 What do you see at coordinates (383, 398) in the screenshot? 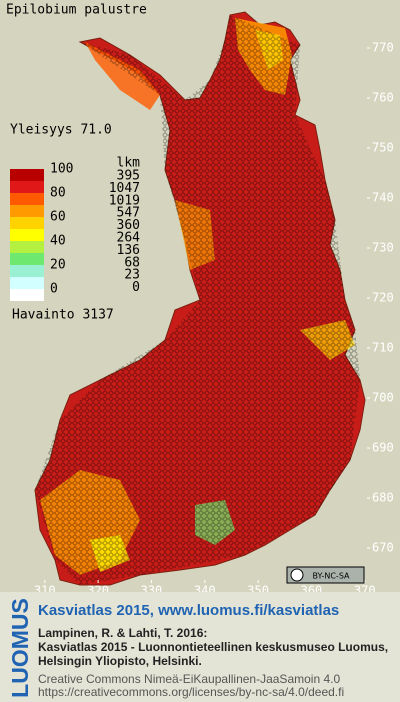
I see `y-tick-label: 700` at bounding box center [383, 398].